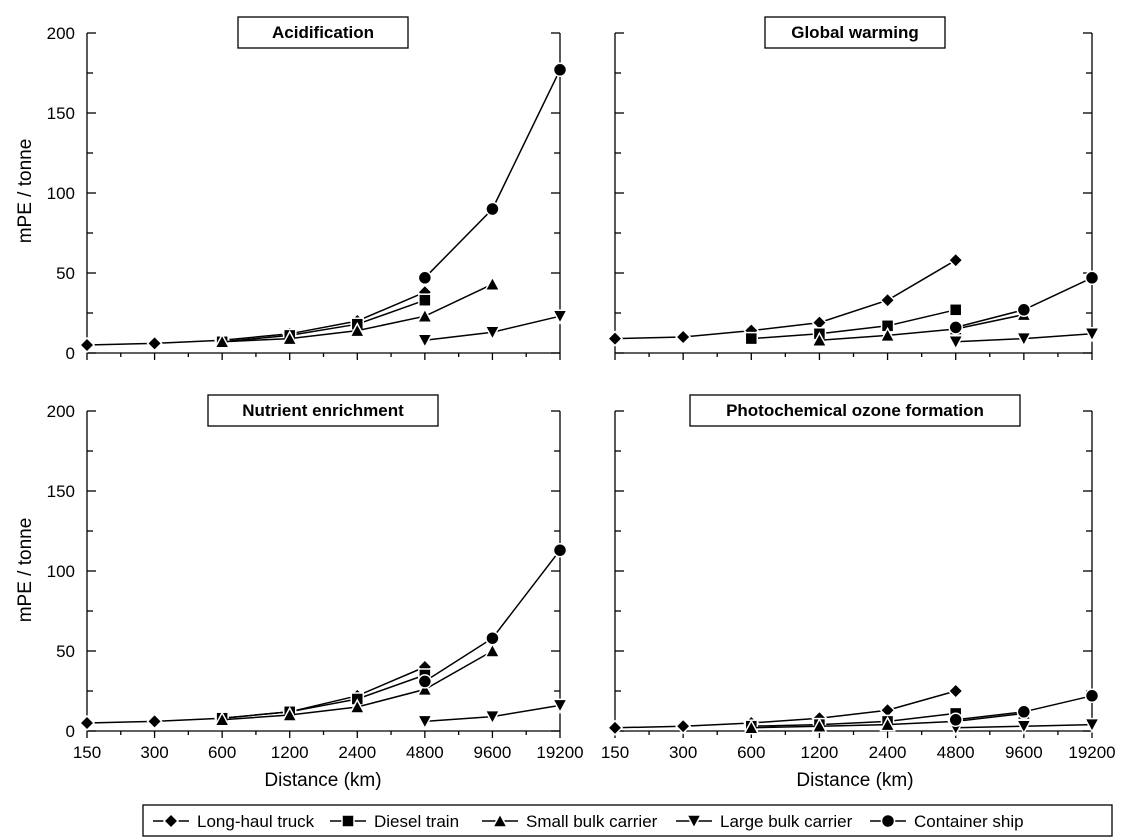  Describe the element at coordinates (592, 821) in the screenshot. I see `legend-label: Small bulk carrier` at that location.